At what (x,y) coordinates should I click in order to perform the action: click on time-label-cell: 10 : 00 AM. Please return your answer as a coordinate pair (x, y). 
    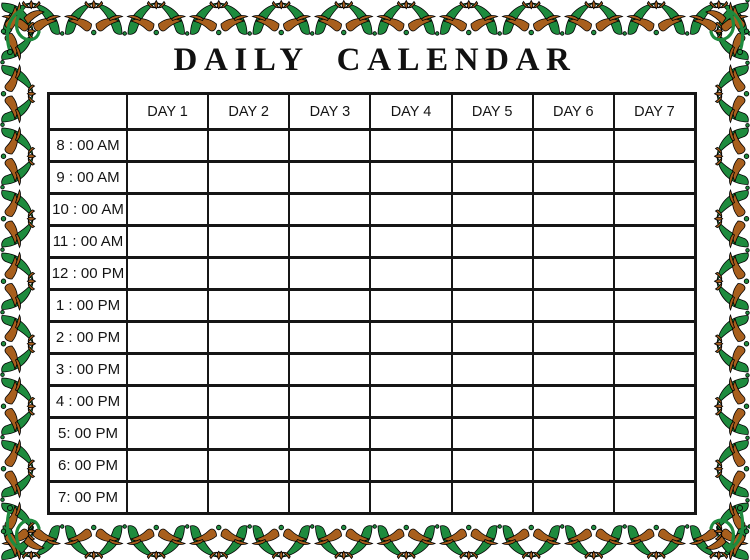
    Looking at the image, I should click on (88, 209).